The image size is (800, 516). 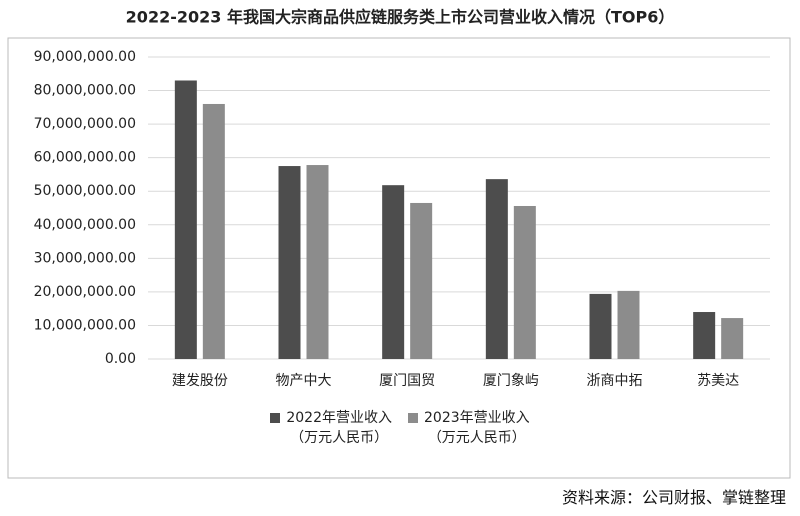 I want to click on x-tick-label: 厦门象屿, so click(x=511, y=381).